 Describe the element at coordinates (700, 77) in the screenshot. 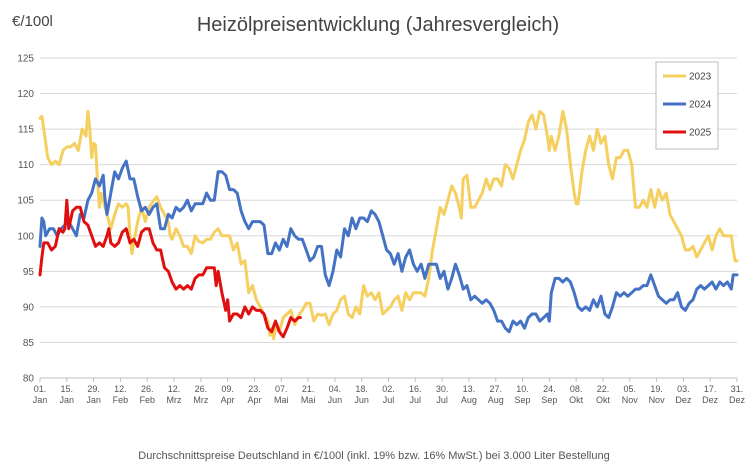

I see `legend-label-2023: 2023` at that location.